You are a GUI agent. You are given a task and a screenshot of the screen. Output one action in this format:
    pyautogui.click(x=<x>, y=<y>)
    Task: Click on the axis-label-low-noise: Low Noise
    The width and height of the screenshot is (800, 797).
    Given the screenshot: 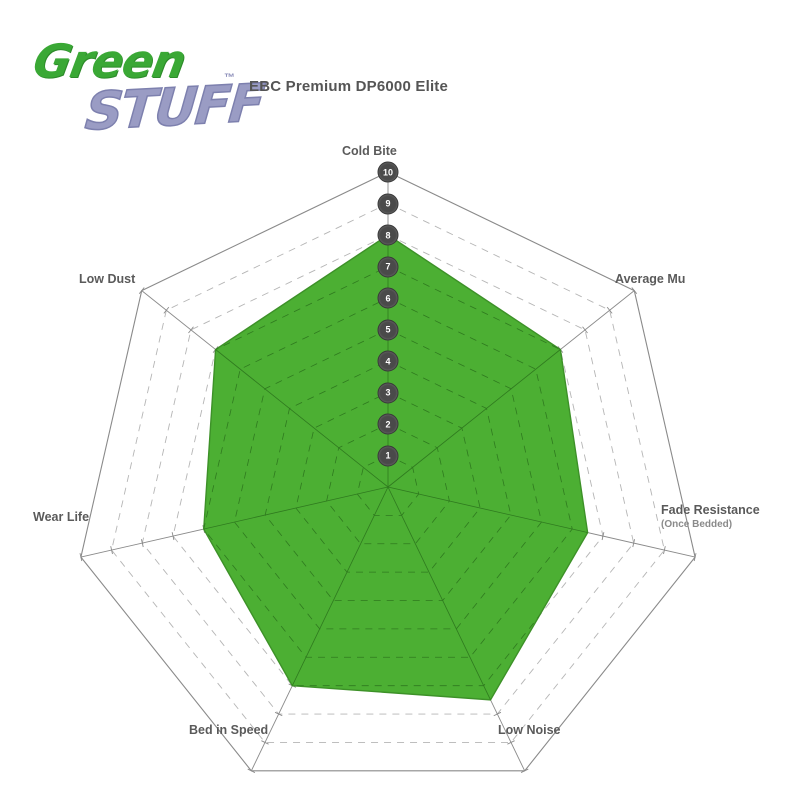 What is the action you would take?
    pyautogui.click(x=529, y=730)
    